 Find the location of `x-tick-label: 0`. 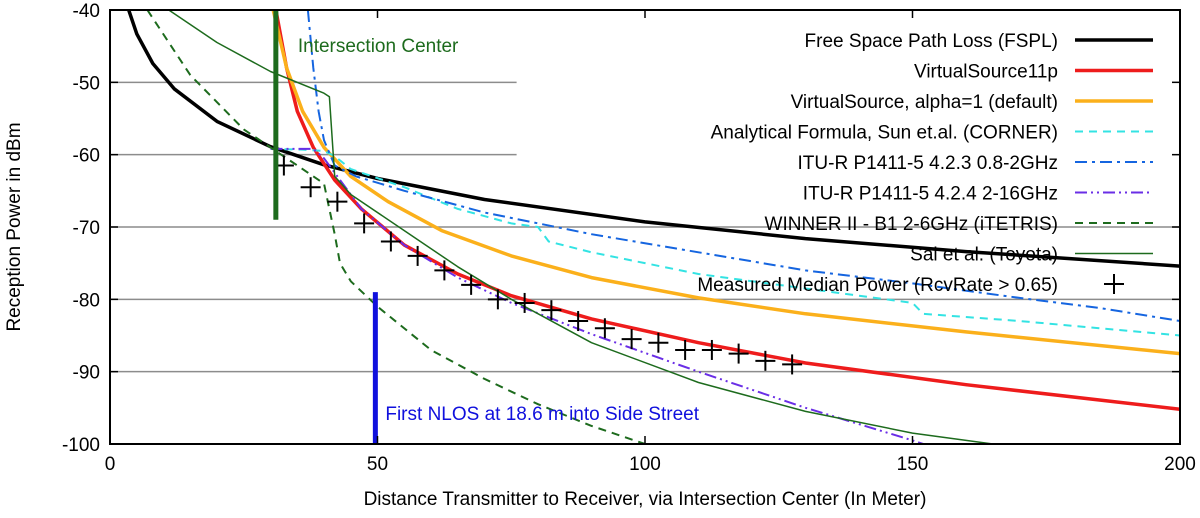

x-tick-label: 0 is located at coordinates (110, 464).